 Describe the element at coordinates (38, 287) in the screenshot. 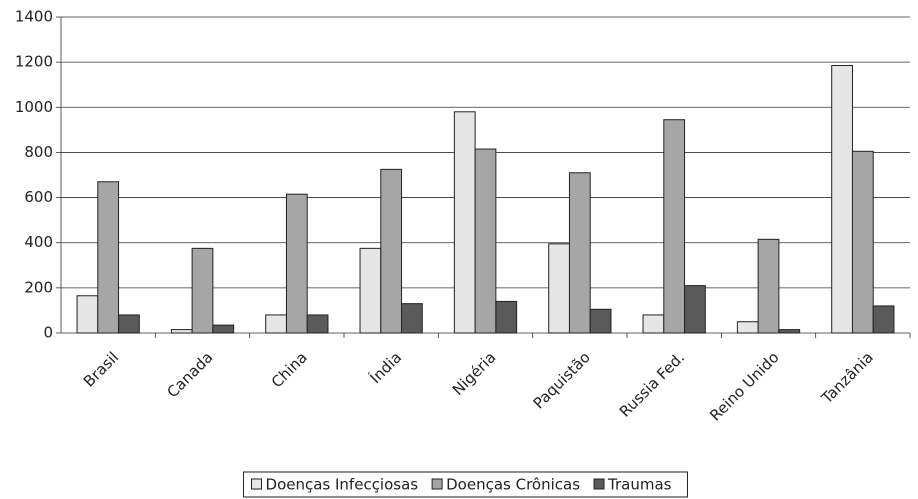

I see `y-tick-label: 200` at that location.